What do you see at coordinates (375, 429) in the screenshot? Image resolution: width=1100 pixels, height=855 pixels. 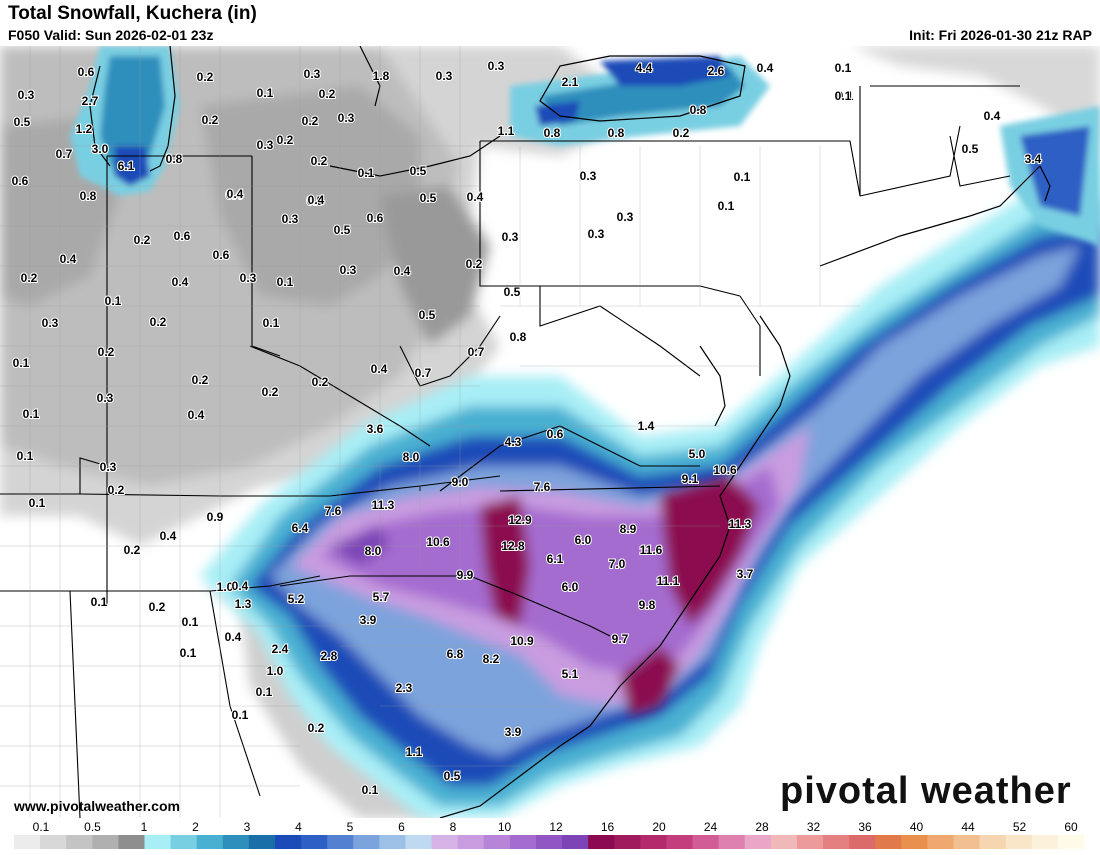 I see `snowfall-value-label: 3.6` at bounding box center [375, 429].